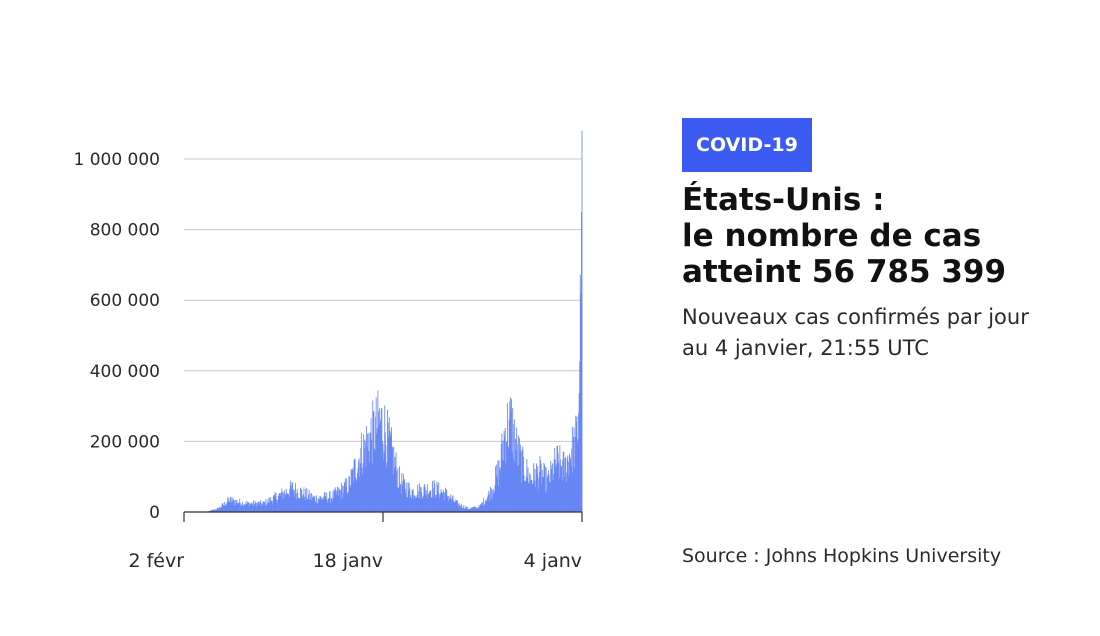 The height and width of the screenshot is (636, 1100). What do you see at coordinates (156, 561) in the screenshot?
I see `x-tick-label: 2 févr` at bounding box center [156, 561].